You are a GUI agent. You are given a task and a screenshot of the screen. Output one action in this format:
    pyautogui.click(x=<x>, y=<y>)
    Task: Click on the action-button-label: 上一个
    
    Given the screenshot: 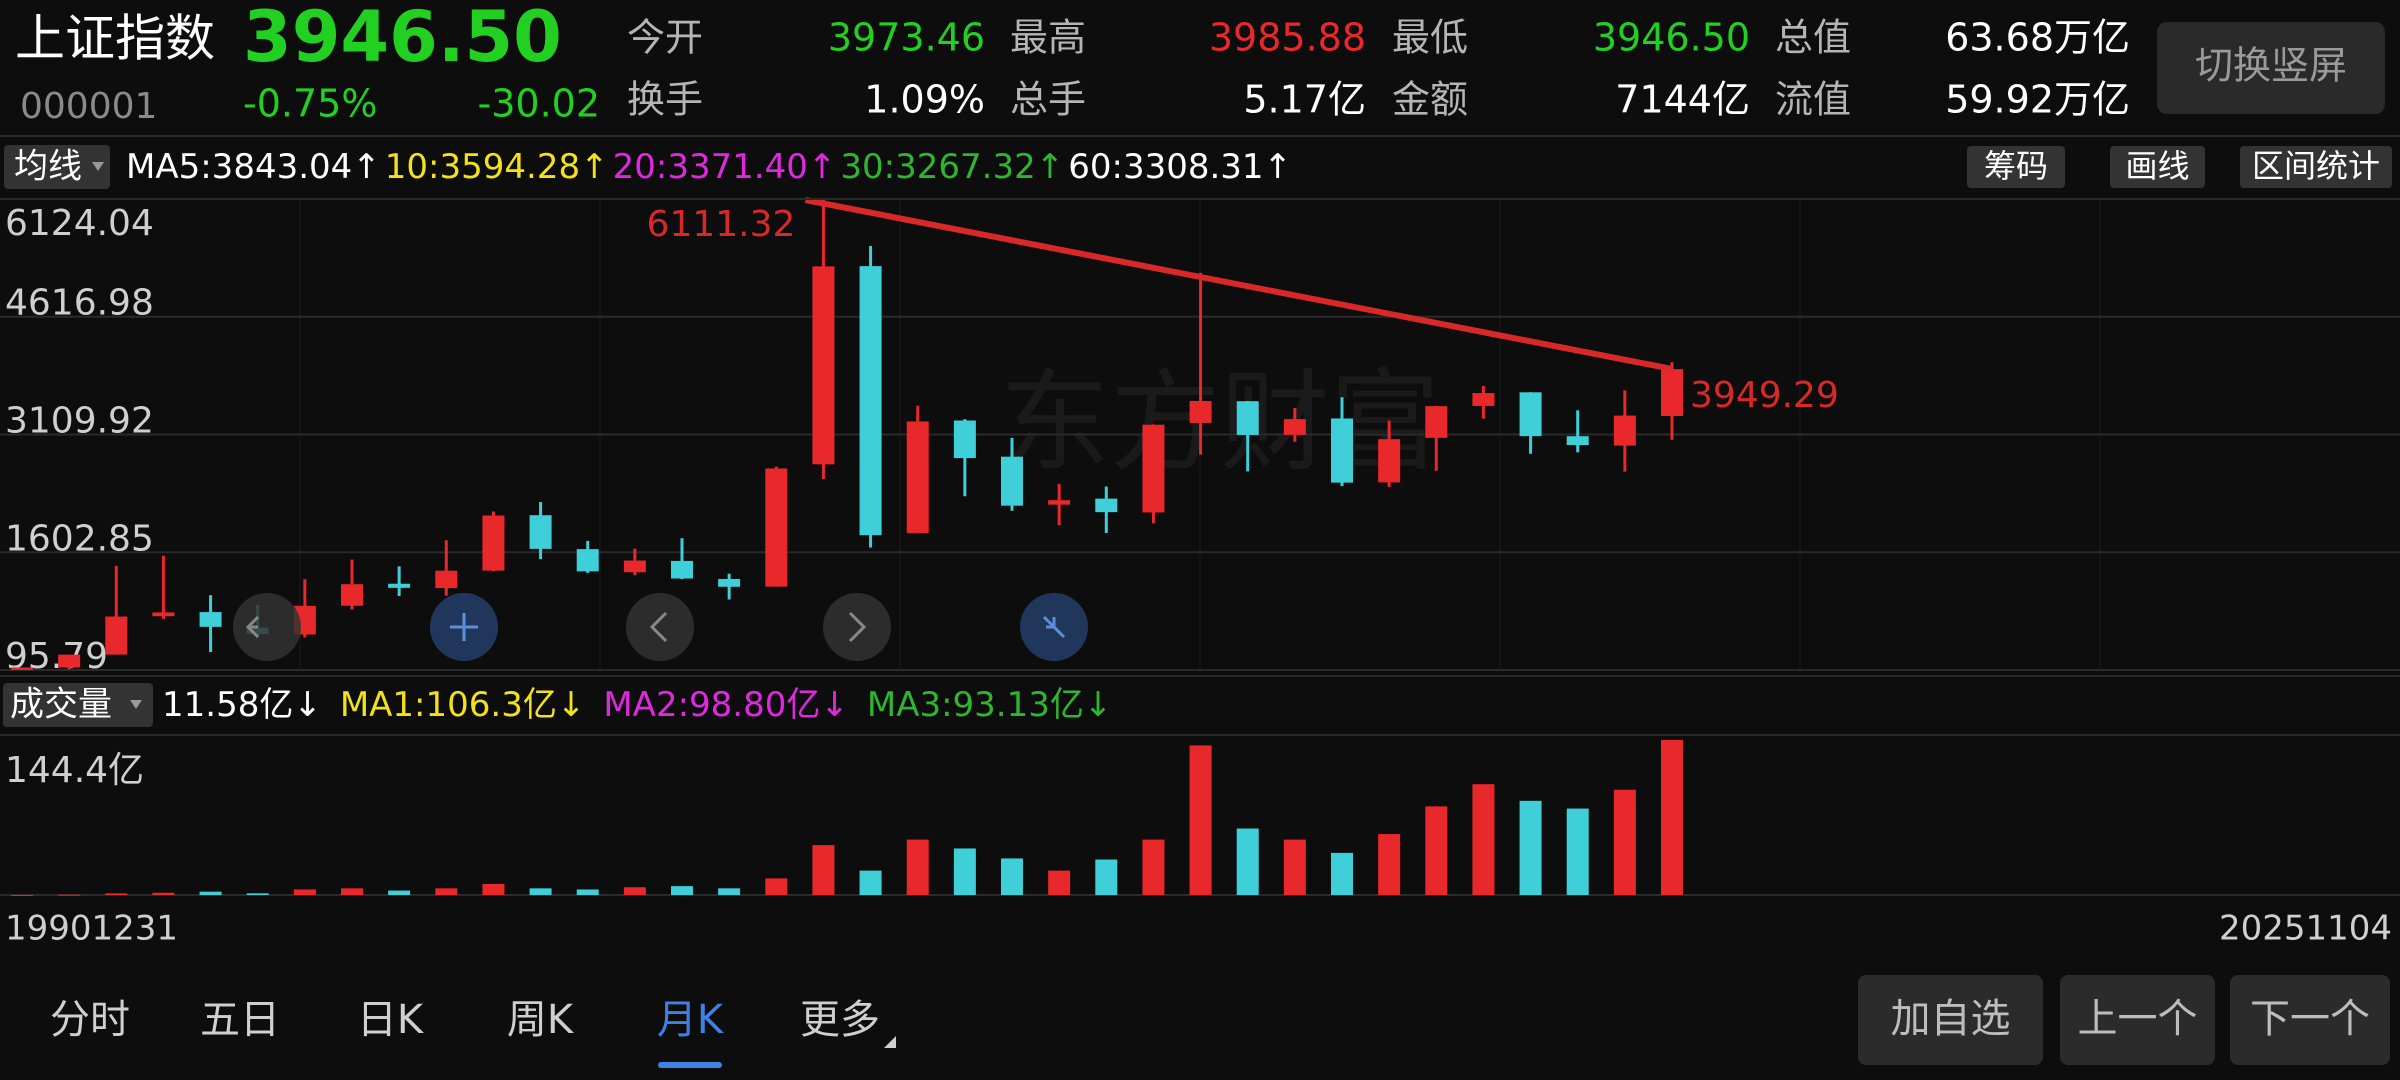 What is the action you would take?
    pyautogui.click(x=2138, y=1019)
    